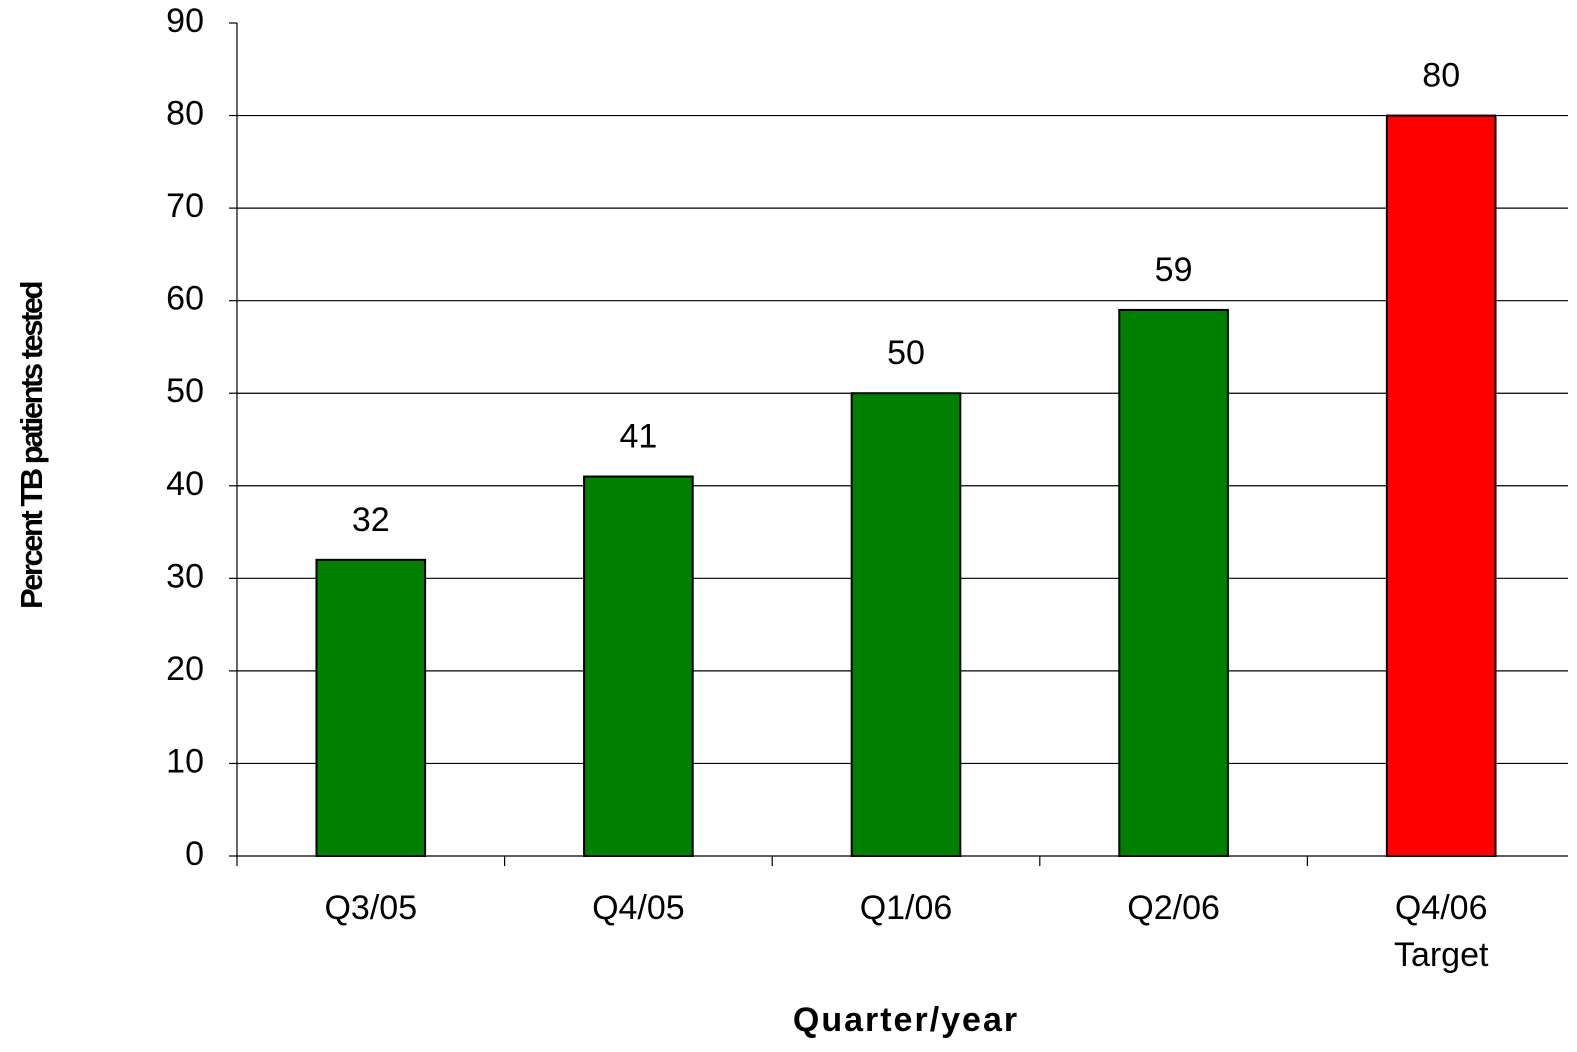 This screenshot has width=1577, height=1052. Describe the element at coordinates (185, 299) in the screenshot. I see `y-tick-label: 60` at that location.